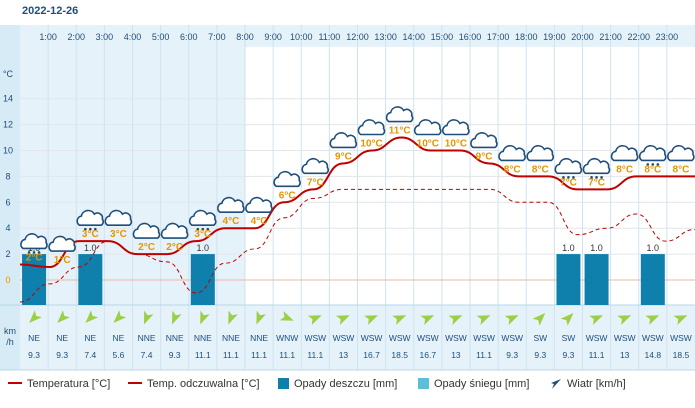 The image size is (695, 408). I want to click on legend-snow: Opady śniegu [mm], so click(473, 383).